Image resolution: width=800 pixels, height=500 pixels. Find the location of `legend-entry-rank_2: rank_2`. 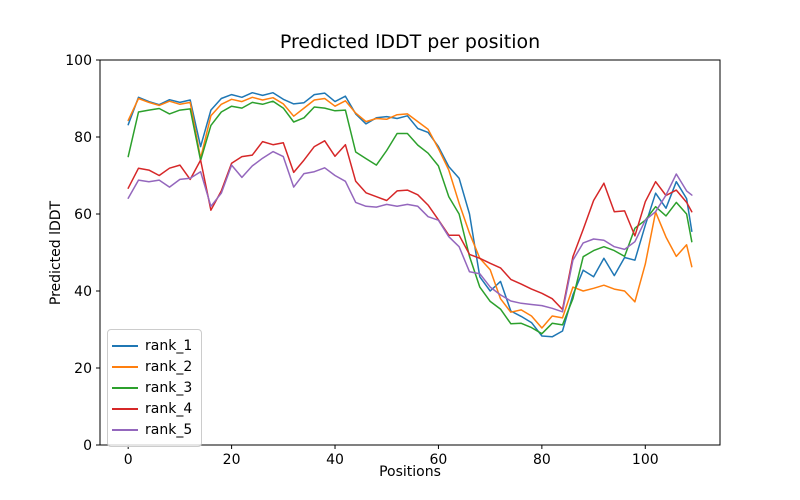

legend-entry-rank_2: rank_2 is located at coordinates (153, 366).